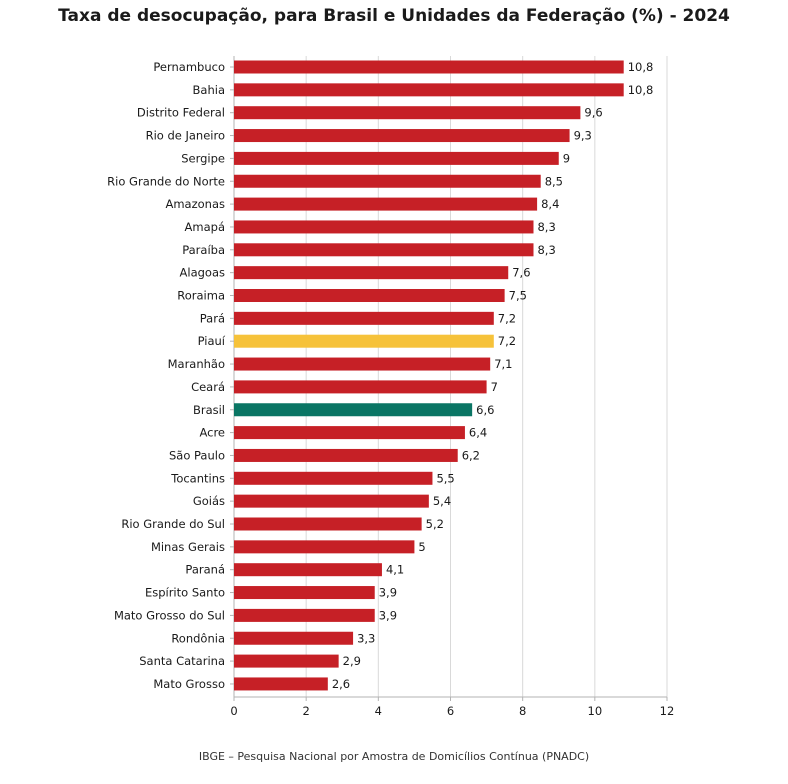 This screenshot has width=788, height=784. What do you see at coordinates (503, 364) in the screenshot?
I see `value-label-maranhao: 7,1` at bounding box center [503, 364].